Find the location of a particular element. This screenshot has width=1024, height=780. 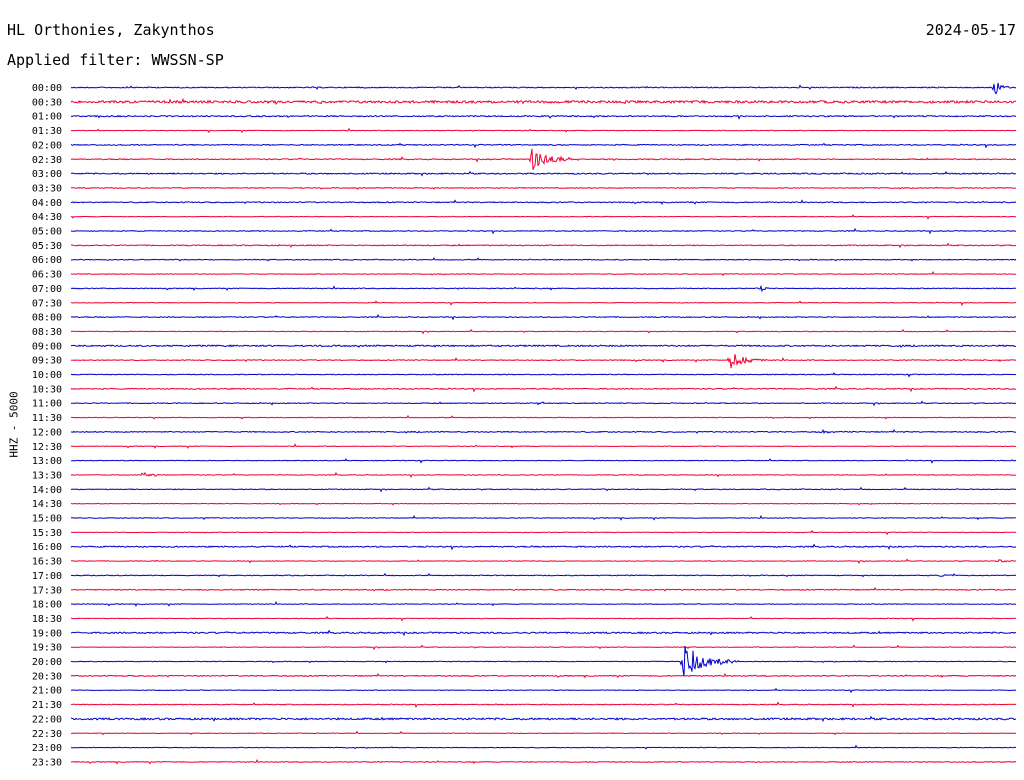

date-label: 2024-05-17 is located at coordinates (970, 30).